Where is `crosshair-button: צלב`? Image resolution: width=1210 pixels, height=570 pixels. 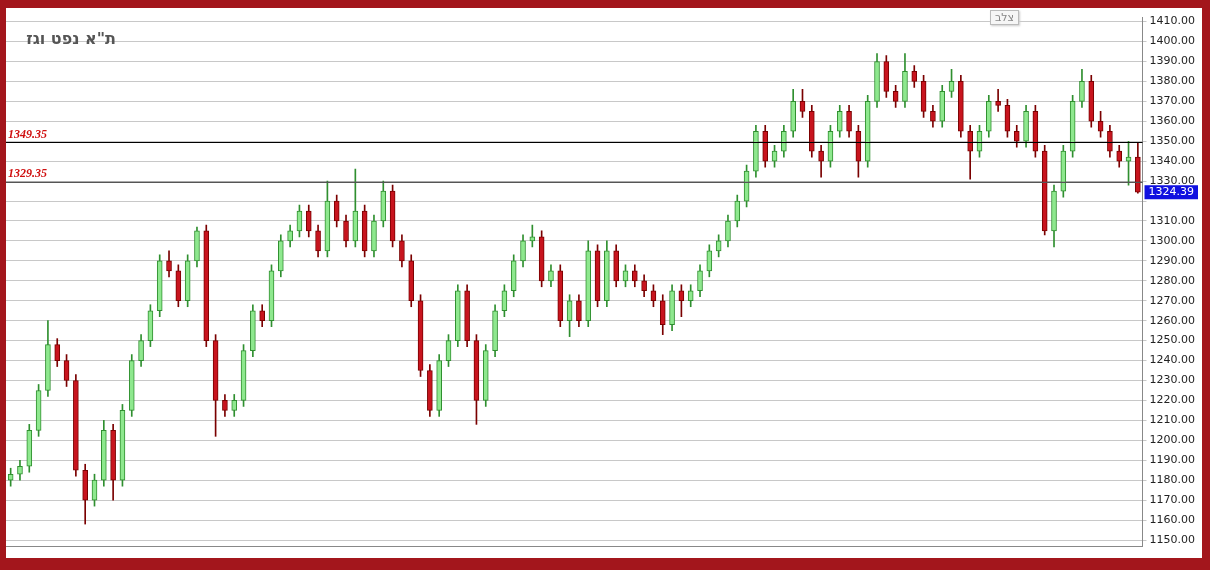
crosshair-button: צלב is located at coordinates (1005, 17).